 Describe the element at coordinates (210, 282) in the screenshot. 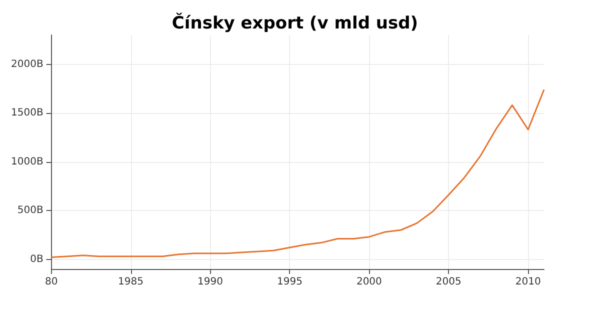

I see `x-tick-label: 1990` at that location.